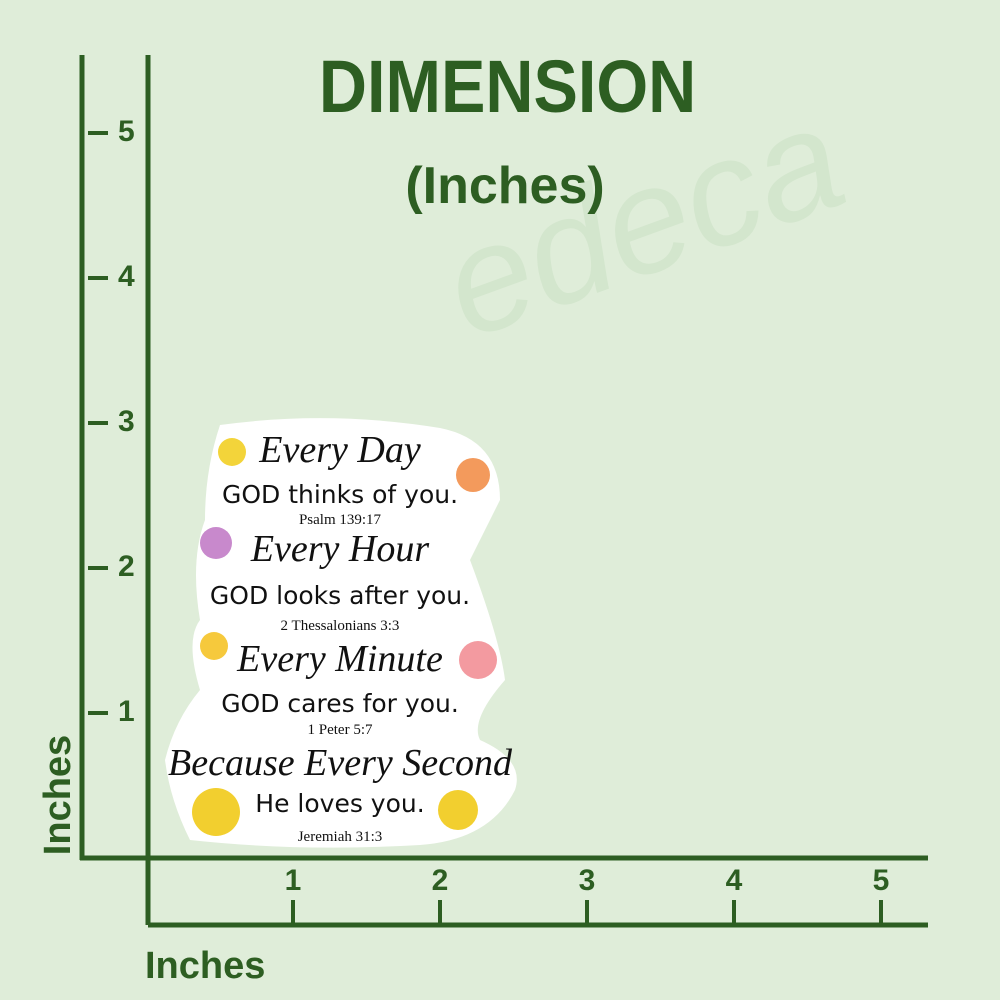 Image resolution: width=1000 pixels, height=1000 pixels. Describe the element at coordinates (340, 626) in the screenshot. I see `sticker-line: 2 Thessalonians 3:3` at that location.